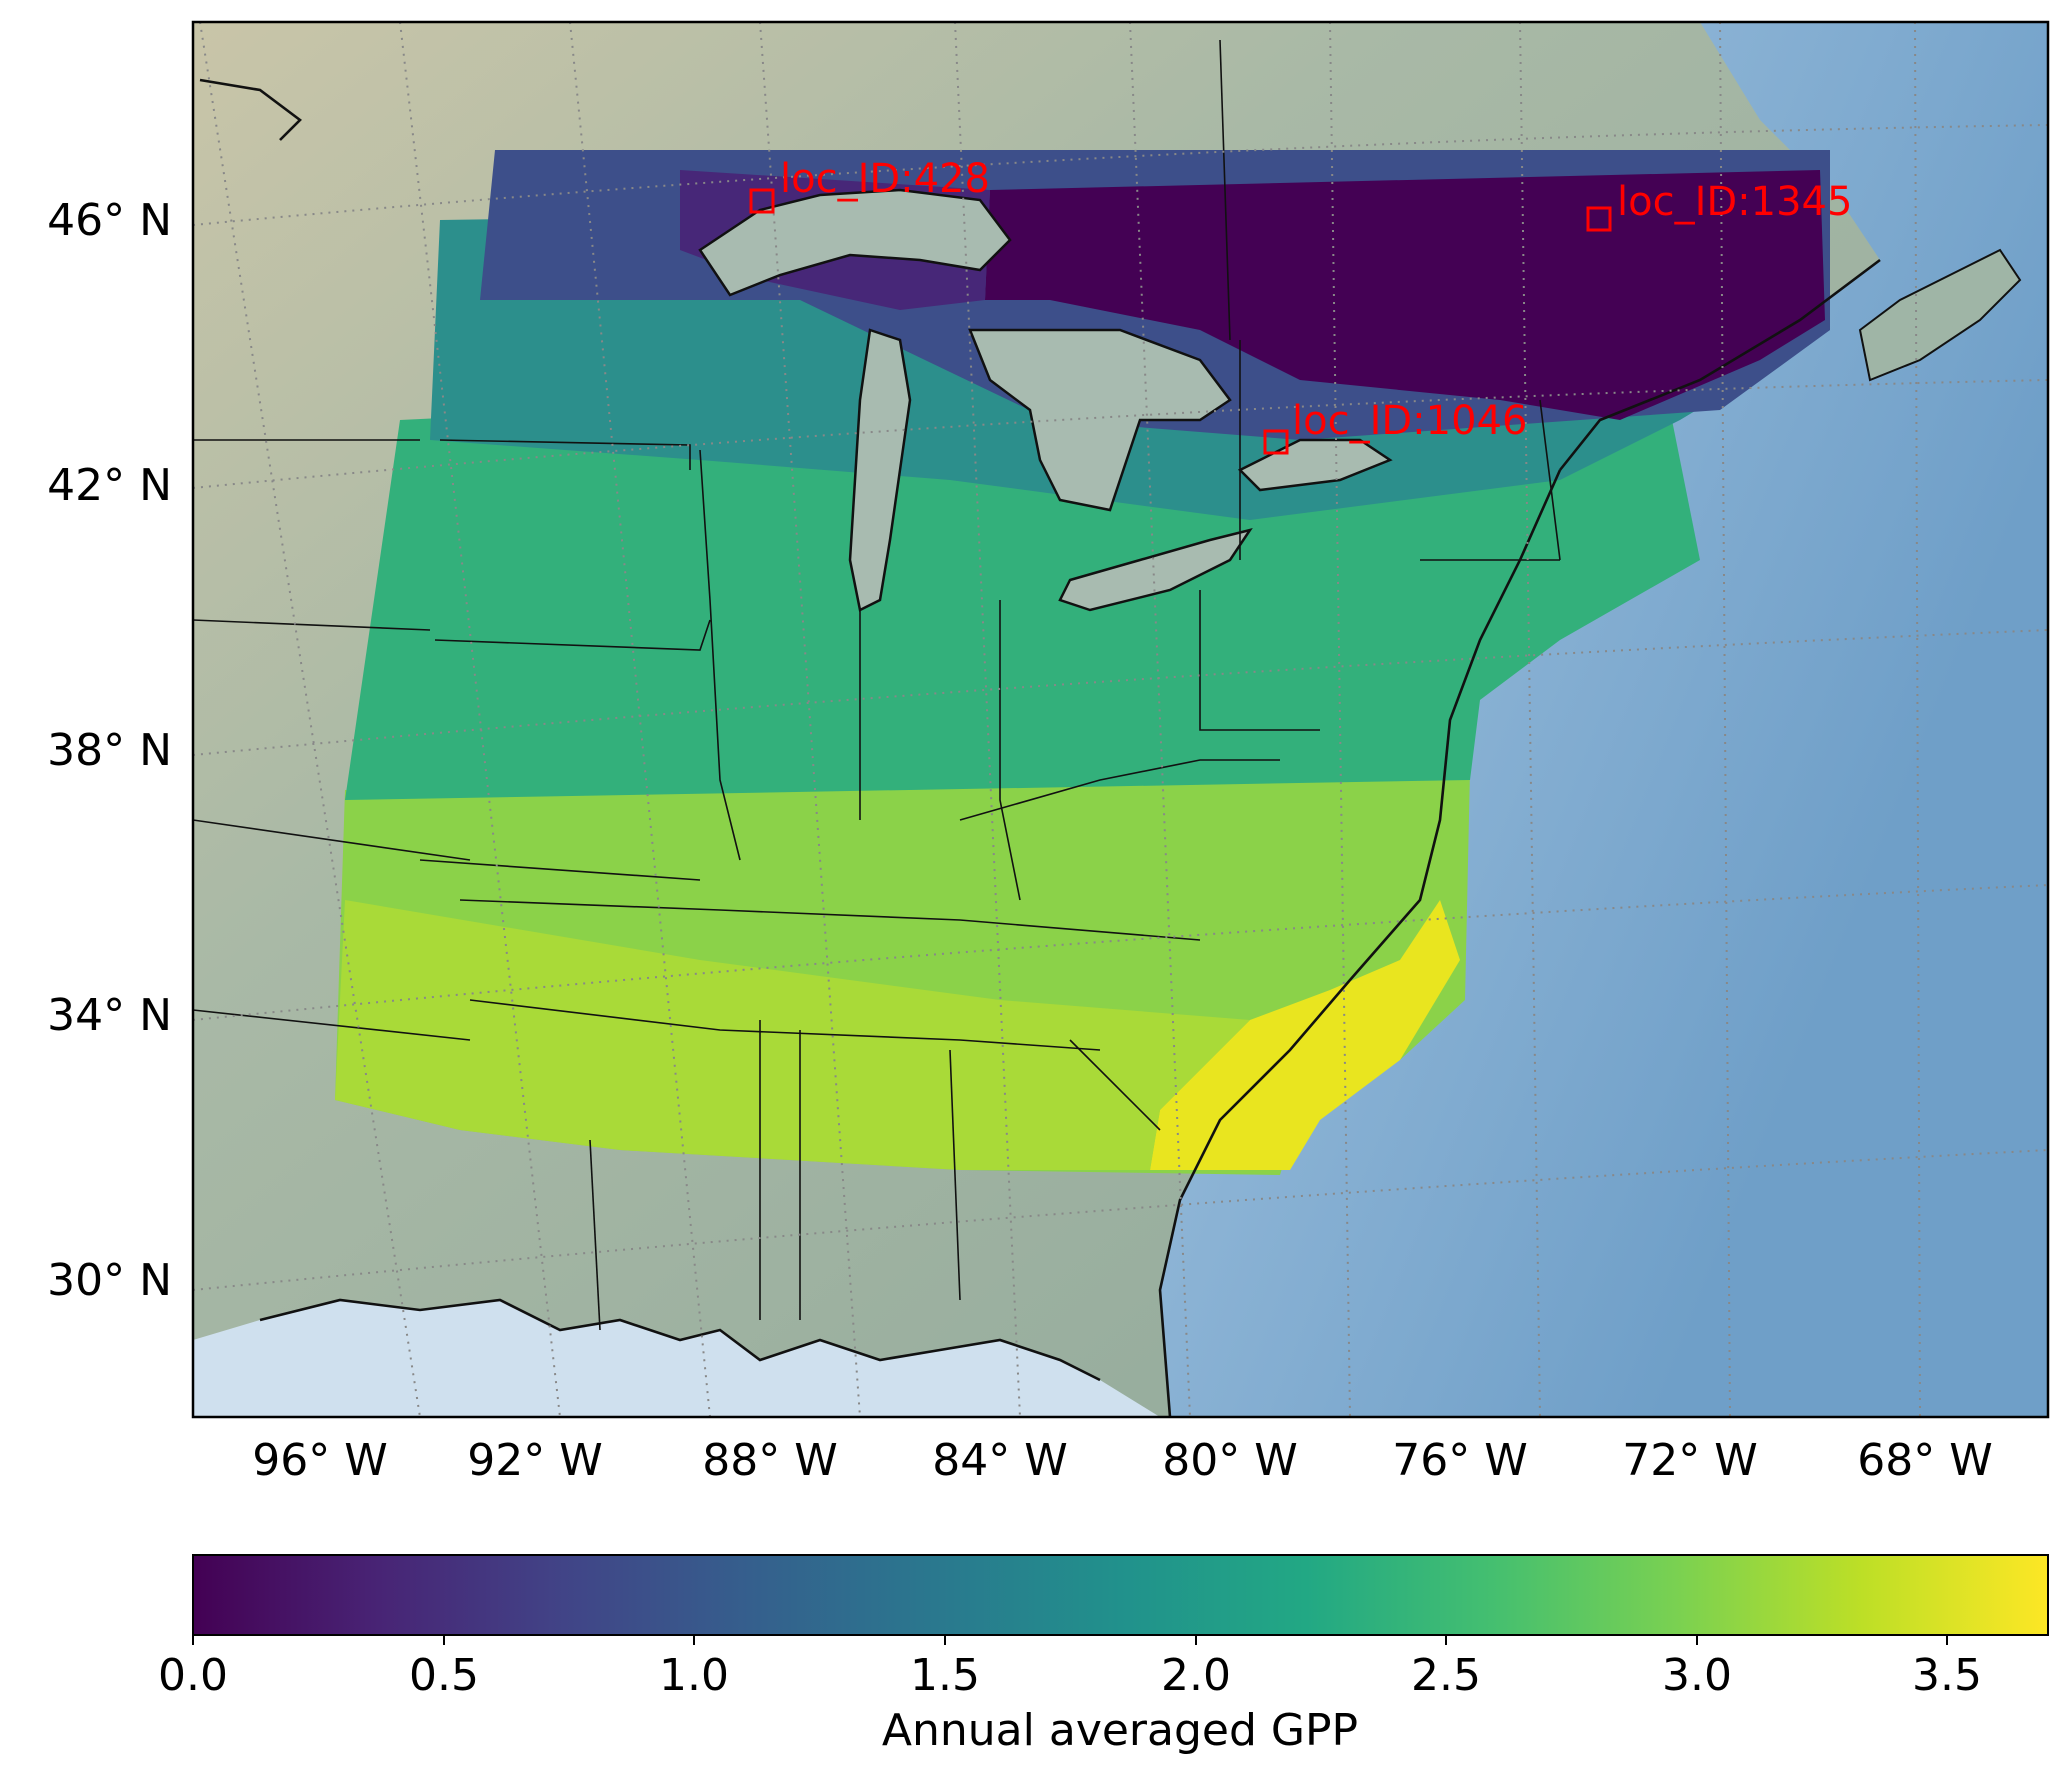 This screenshot has width=2067, height=1775. Describe the element at coordinates (319, 1460) in the screenshot. I see `lon-label: 96° W` at that location.